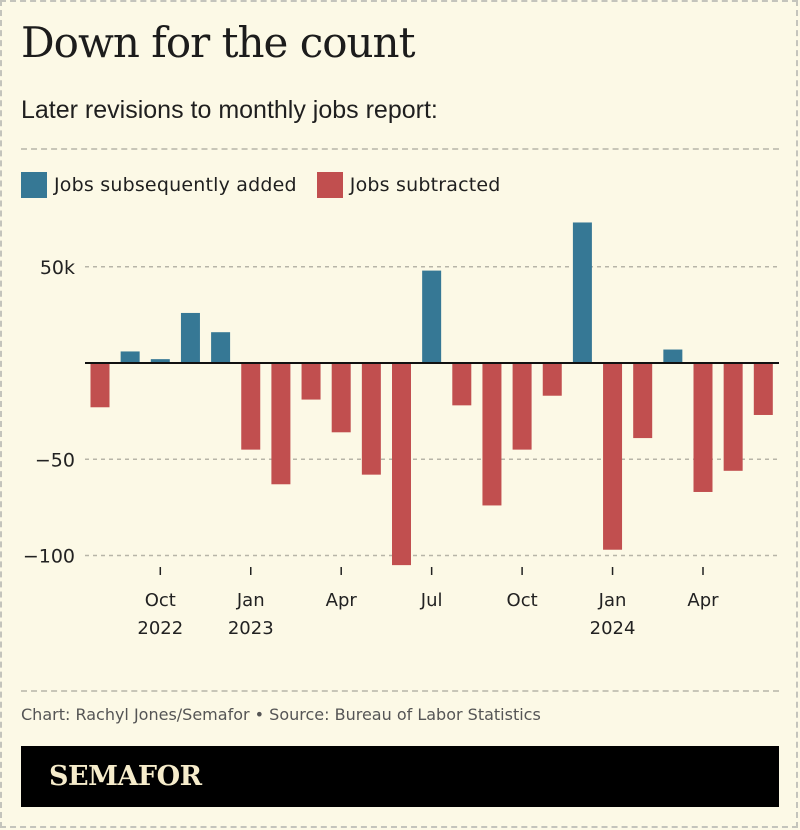  What do you see at coordinates (673, 356) in the screenshot?
I see `bar-mar-2024` at bounding box center [673, 356].